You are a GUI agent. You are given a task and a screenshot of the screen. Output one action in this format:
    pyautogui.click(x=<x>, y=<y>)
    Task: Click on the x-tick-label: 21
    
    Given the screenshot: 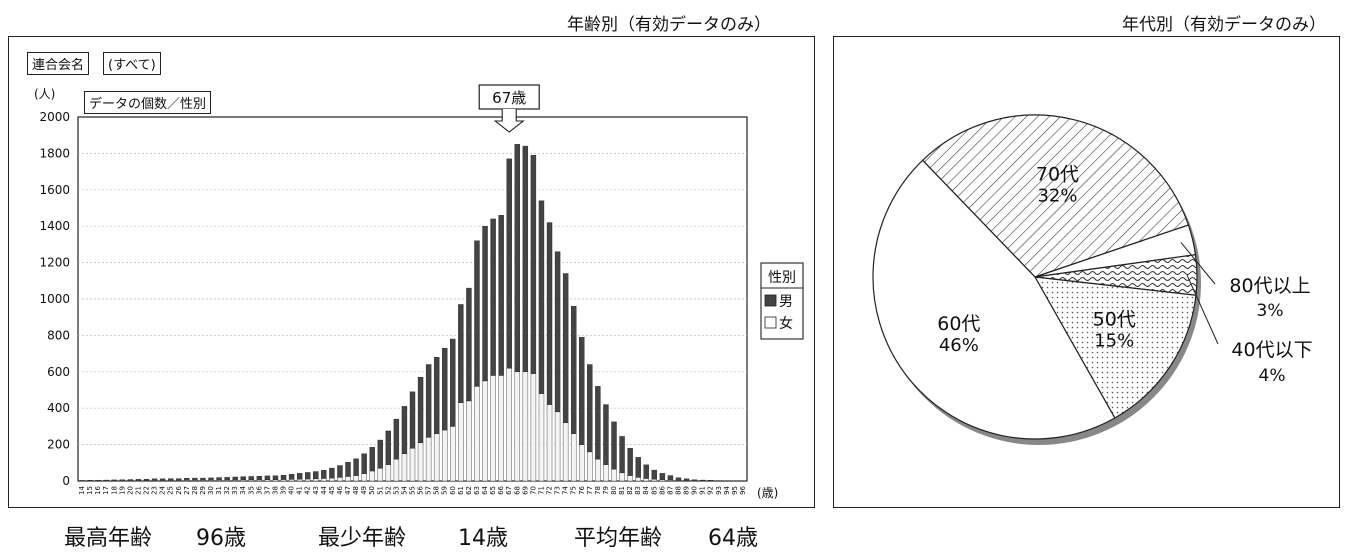 What is the action you would take?
    pyautogui.click(x=138, y=490)
    